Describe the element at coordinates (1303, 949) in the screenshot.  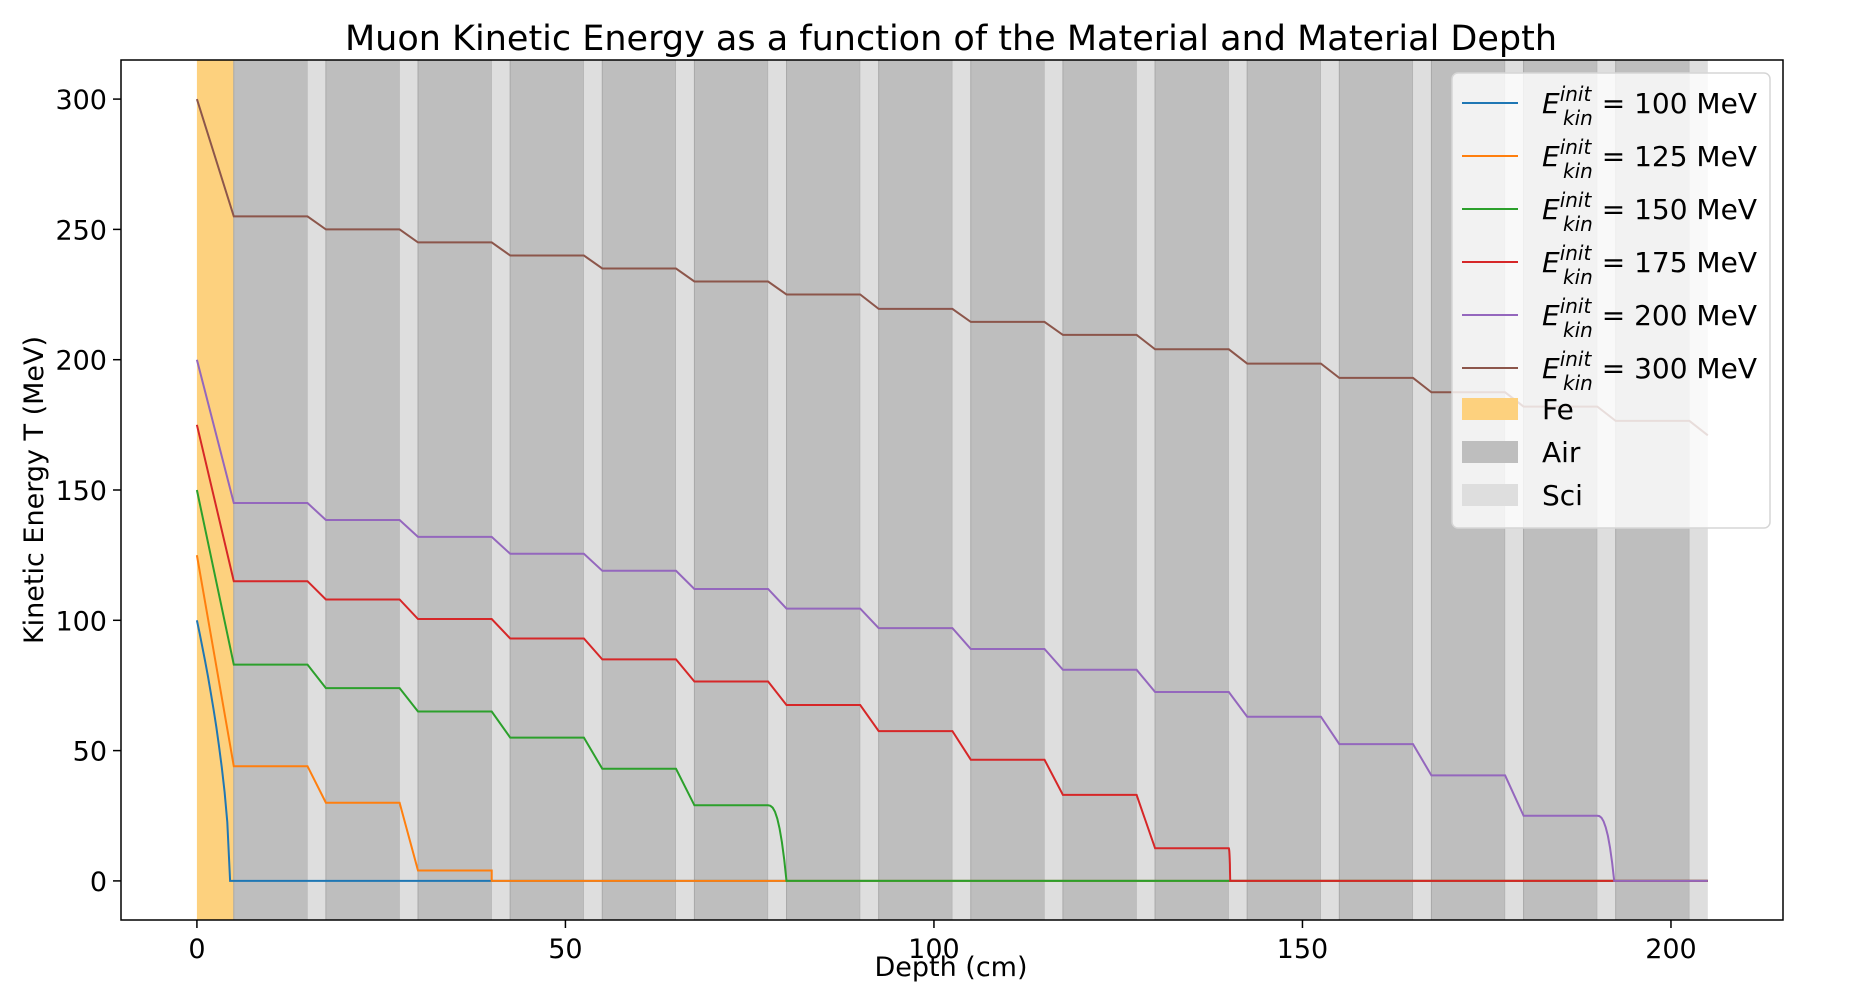
I see `x-tick-label-150: 150` at that location.